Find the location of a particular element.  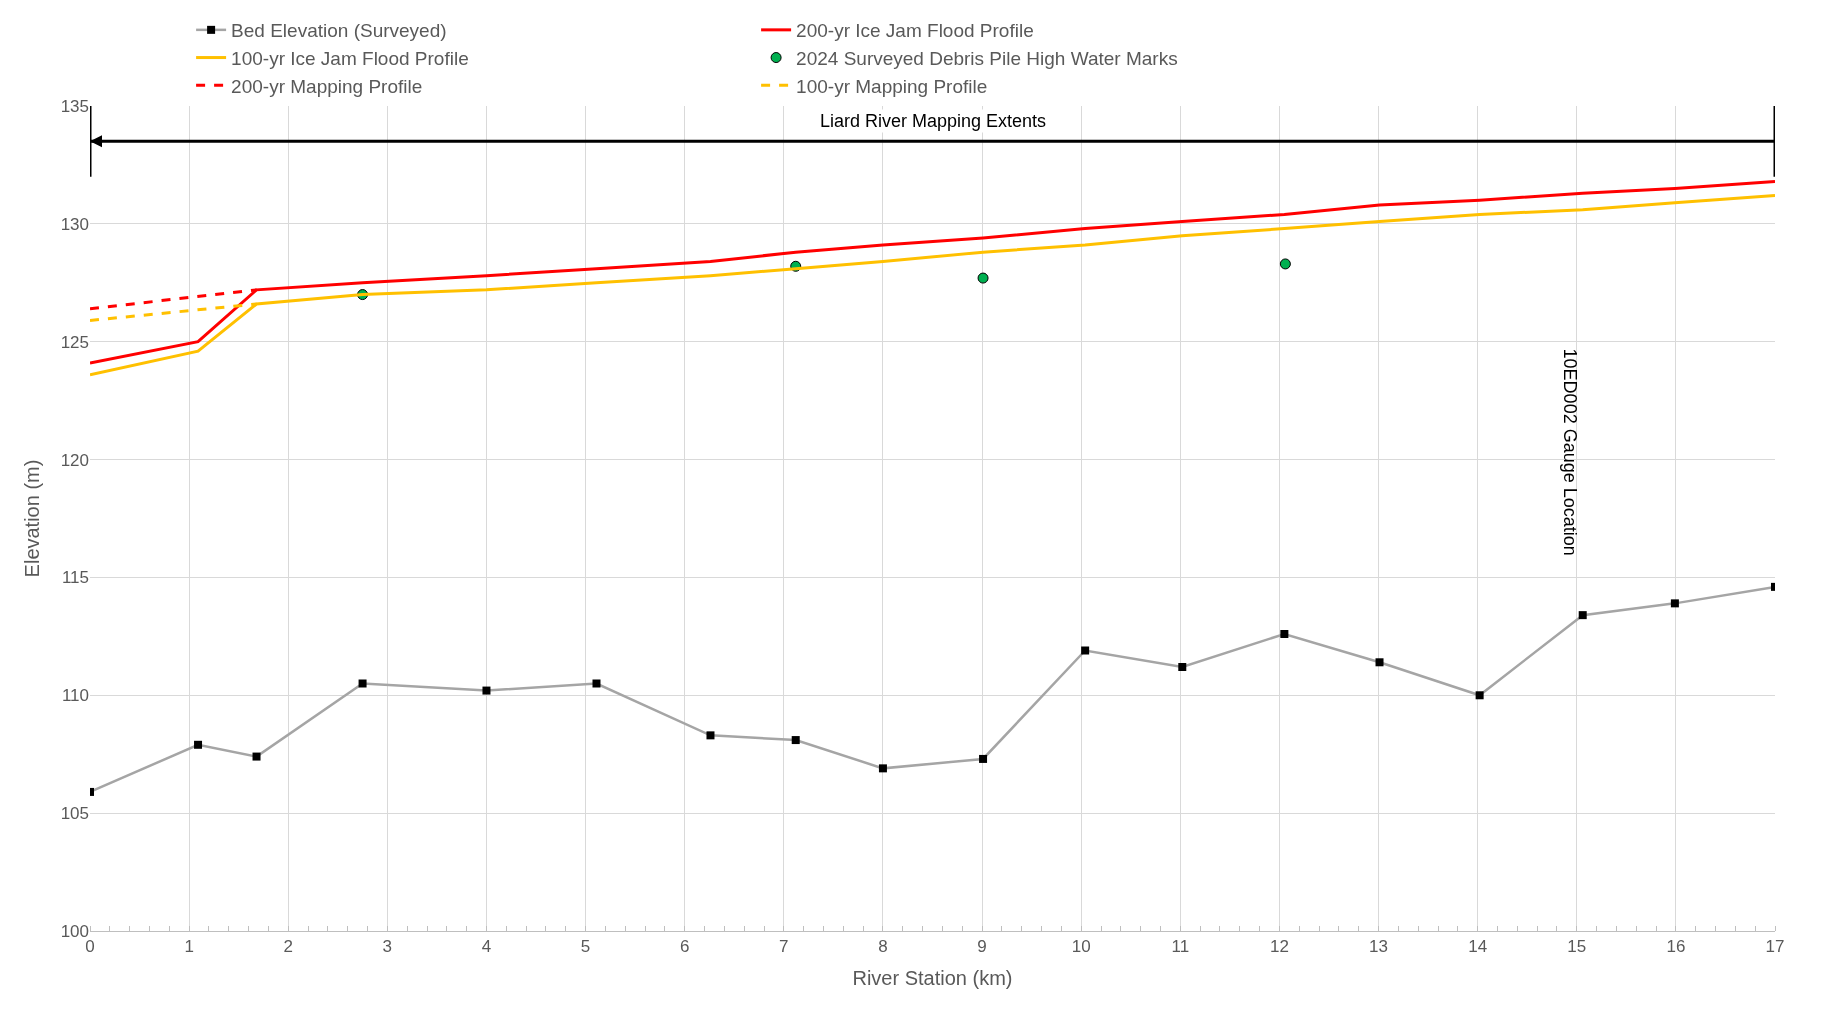

x-tick-label: 16 is located at coordinates (1676, 947).